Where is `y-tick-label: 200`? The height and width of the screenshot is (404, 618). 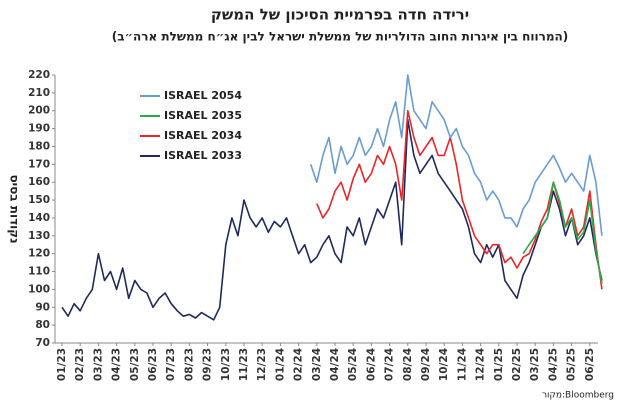
y-tick-label: 200 is located at coordinates (39, 111).